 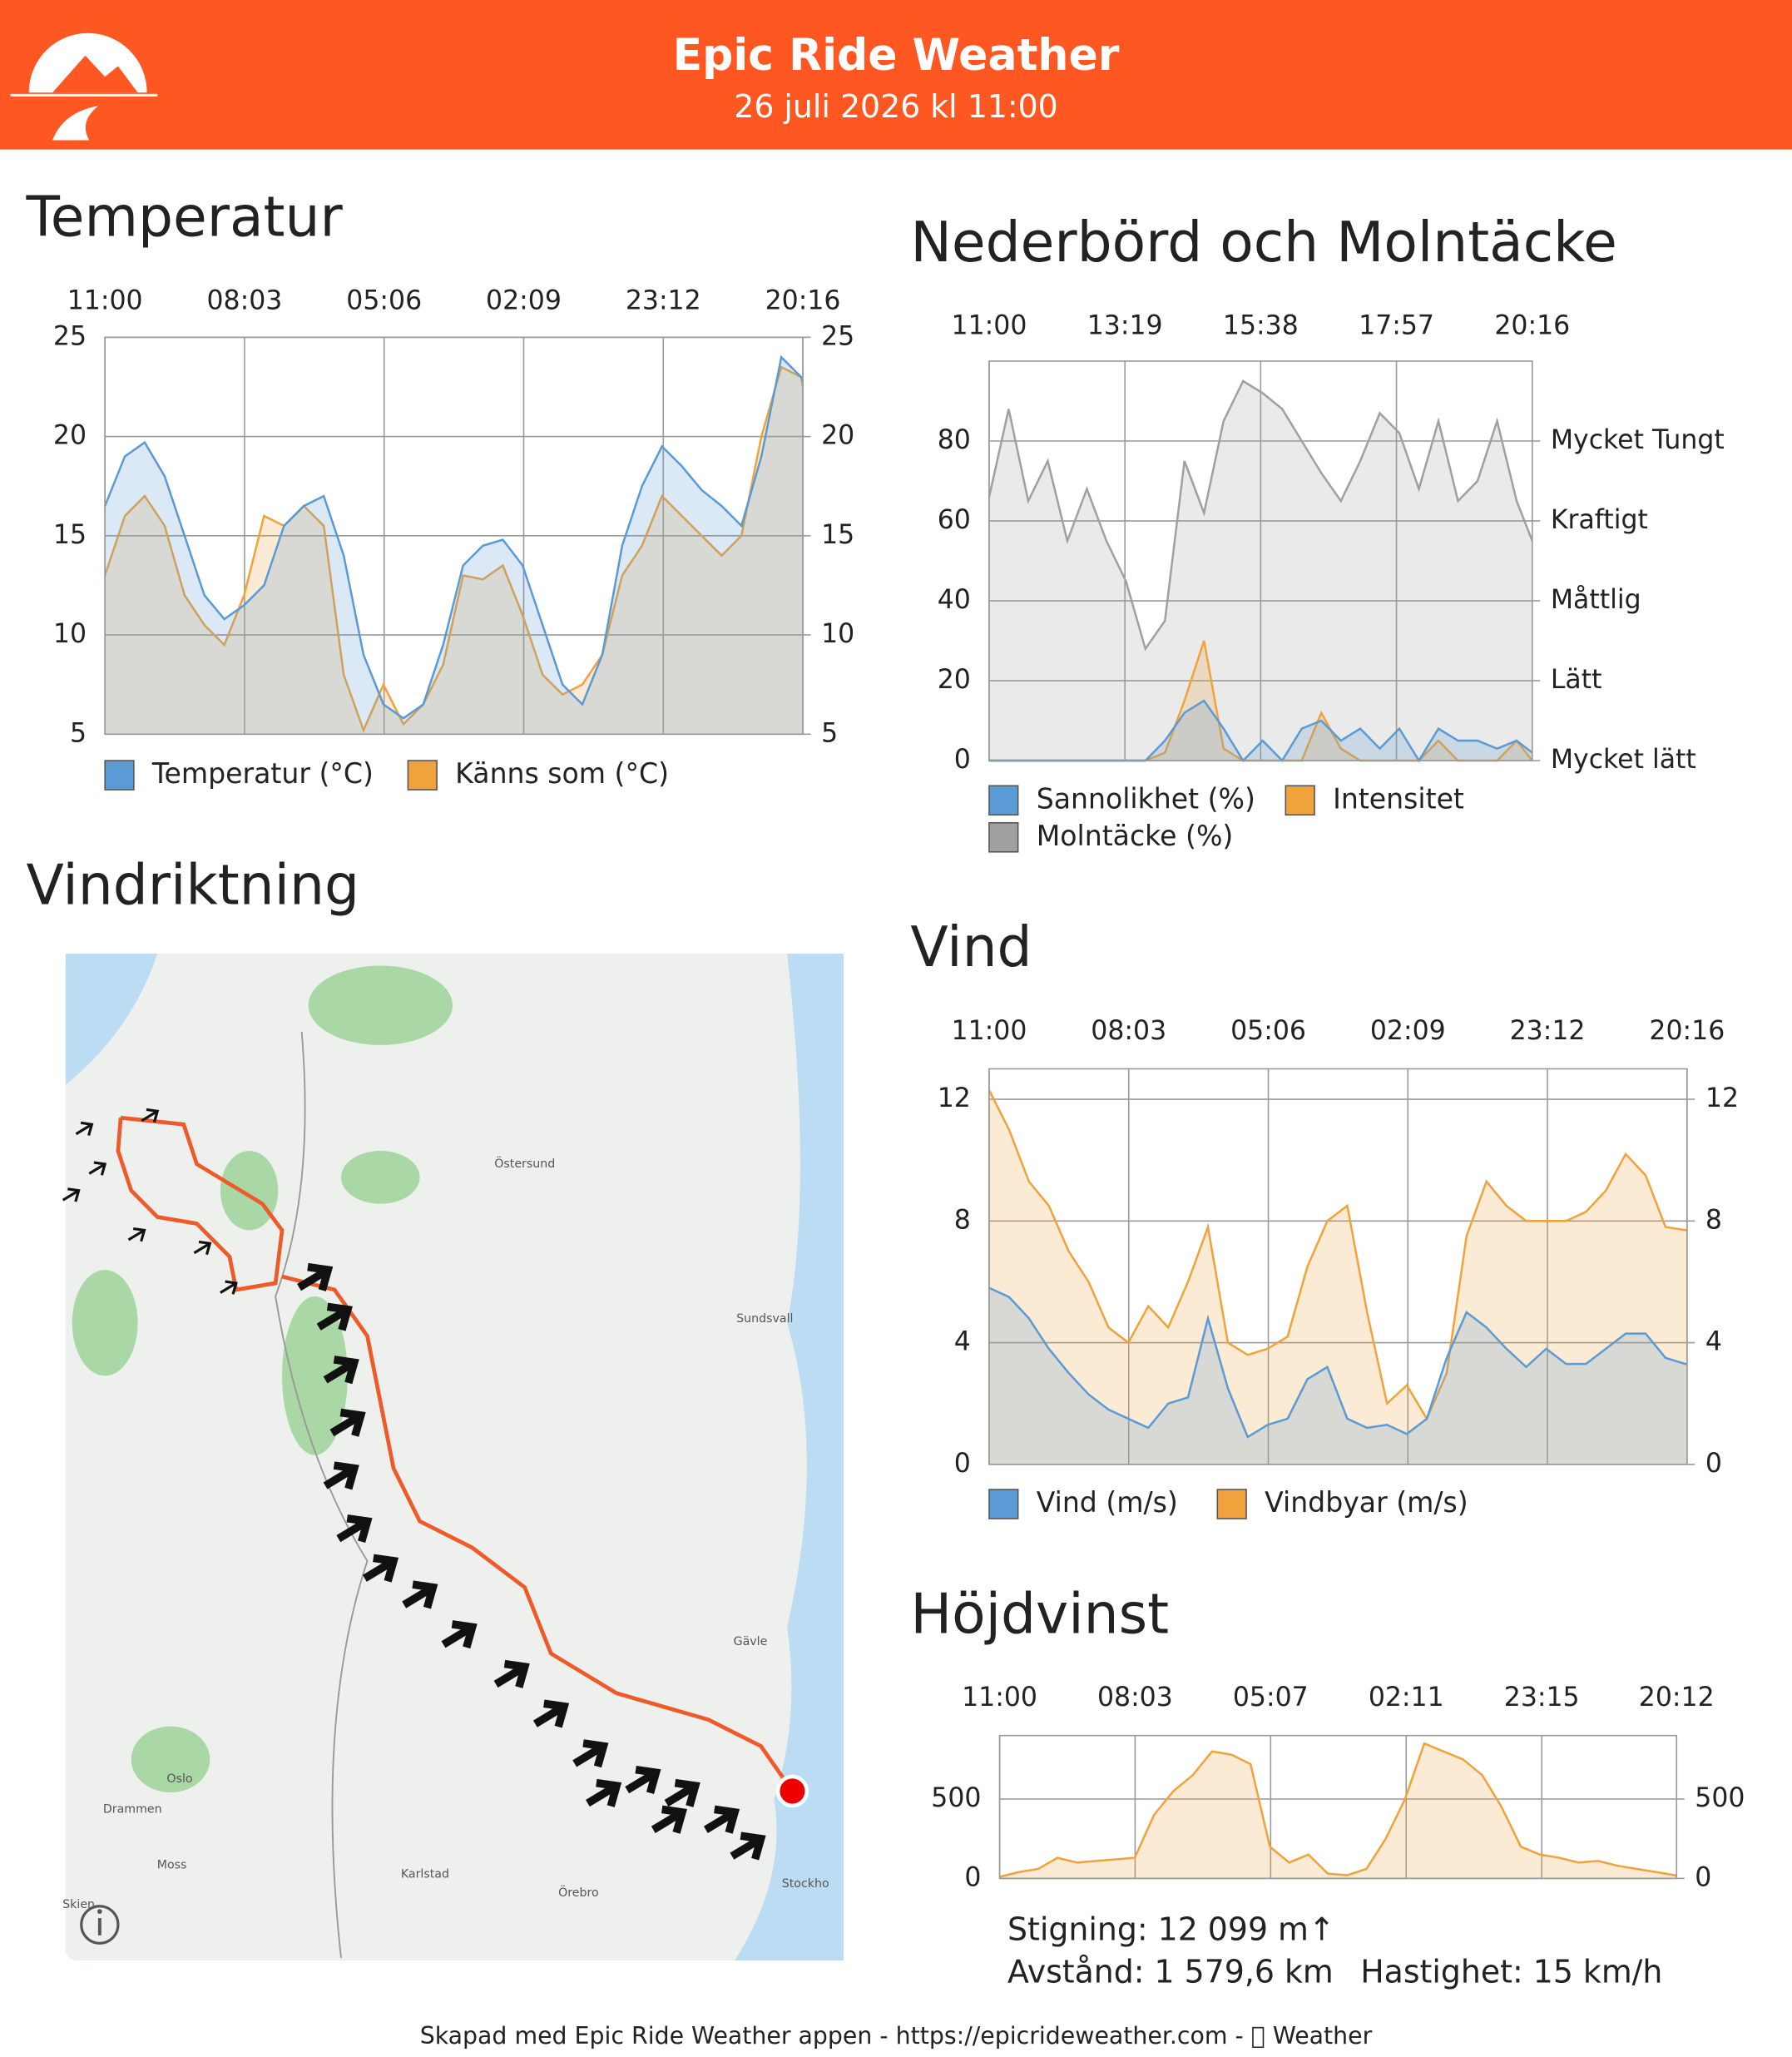 I want to click on map-label: Sundsvall, so click(x=764, y=1319).